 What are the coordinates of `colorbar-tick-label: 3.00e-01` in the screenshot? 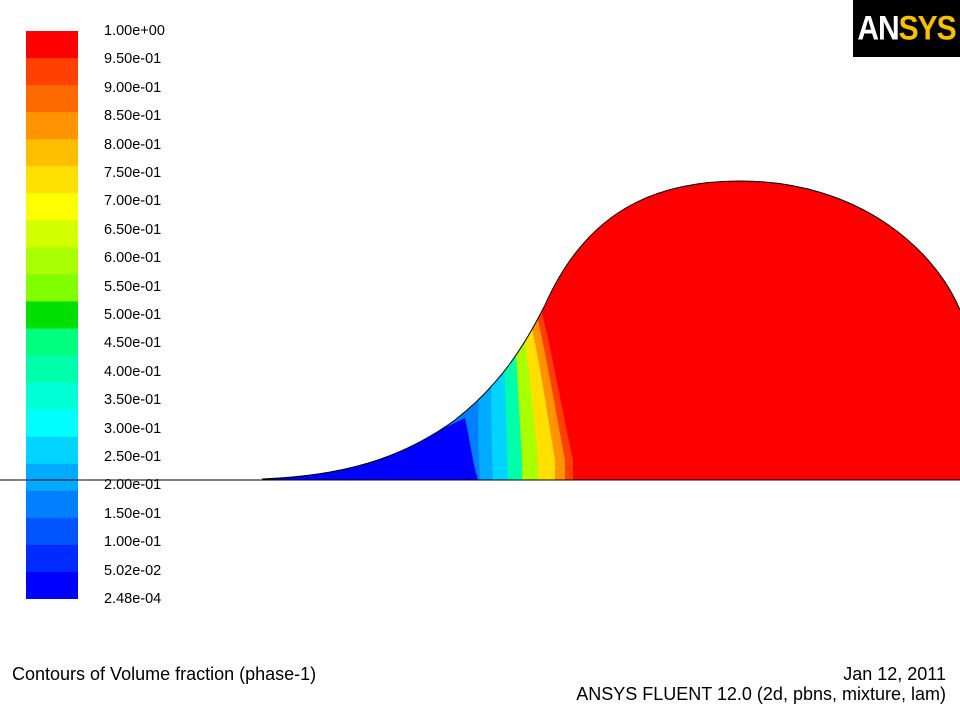 It's located at (133, 428).